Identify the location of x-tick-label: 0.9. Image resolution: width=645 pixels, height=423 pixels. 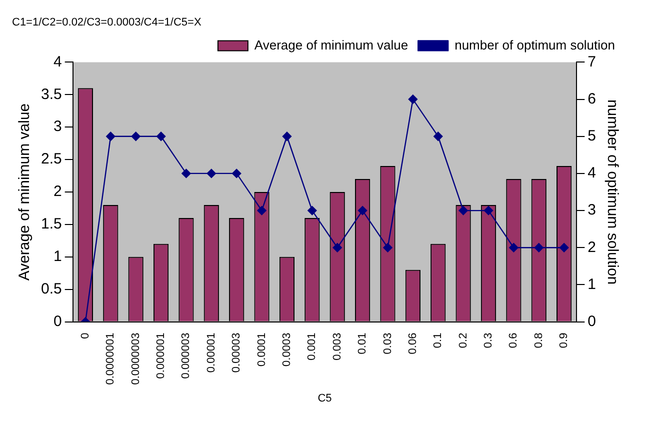
(564, 340).